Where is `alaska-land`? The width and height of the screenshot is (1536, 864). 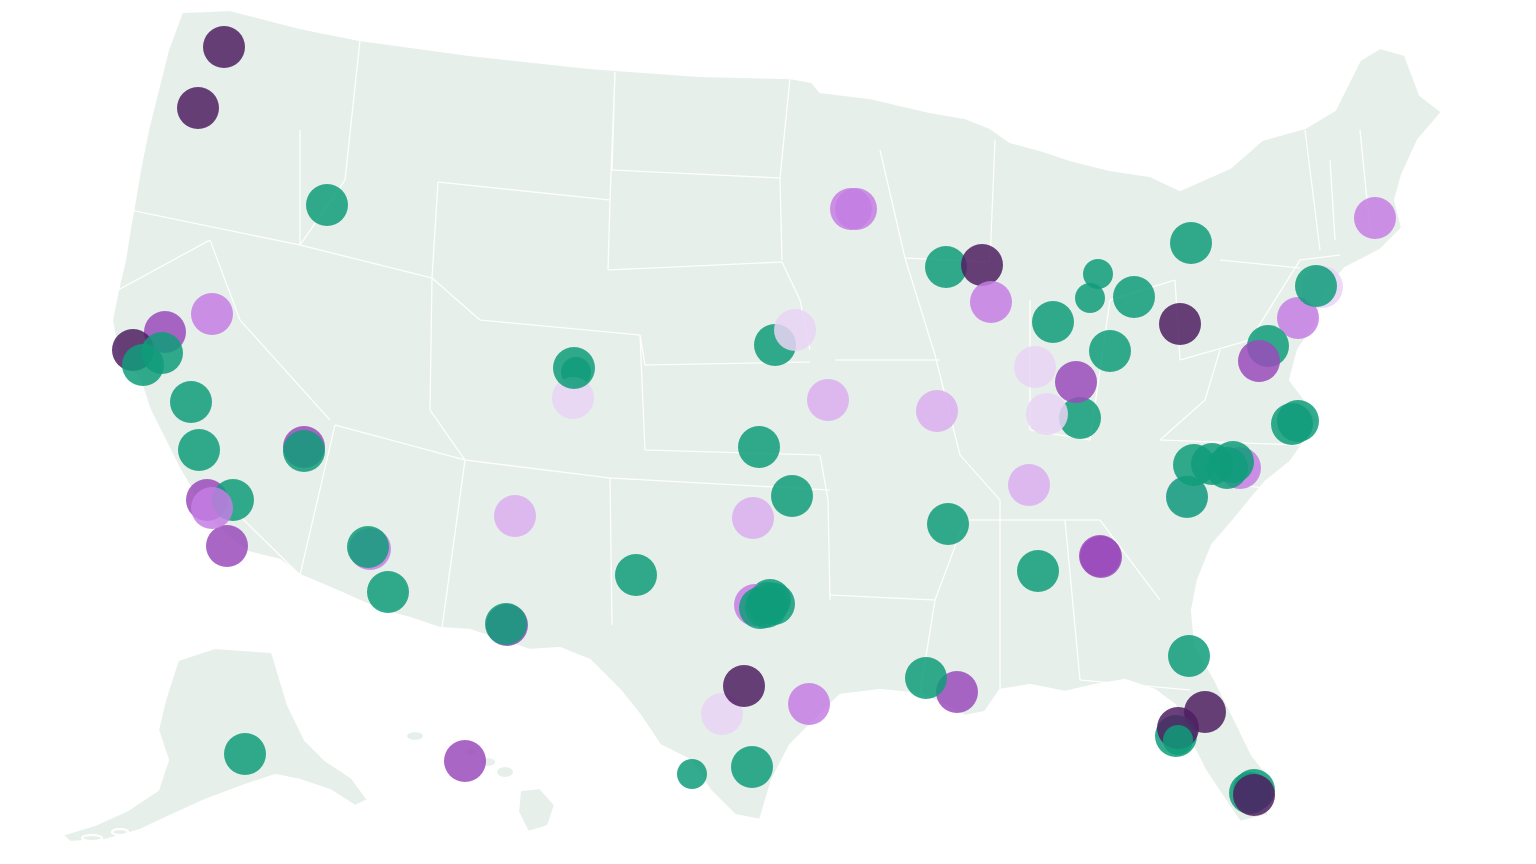 alaska-land is located at coordinates (215, 745).